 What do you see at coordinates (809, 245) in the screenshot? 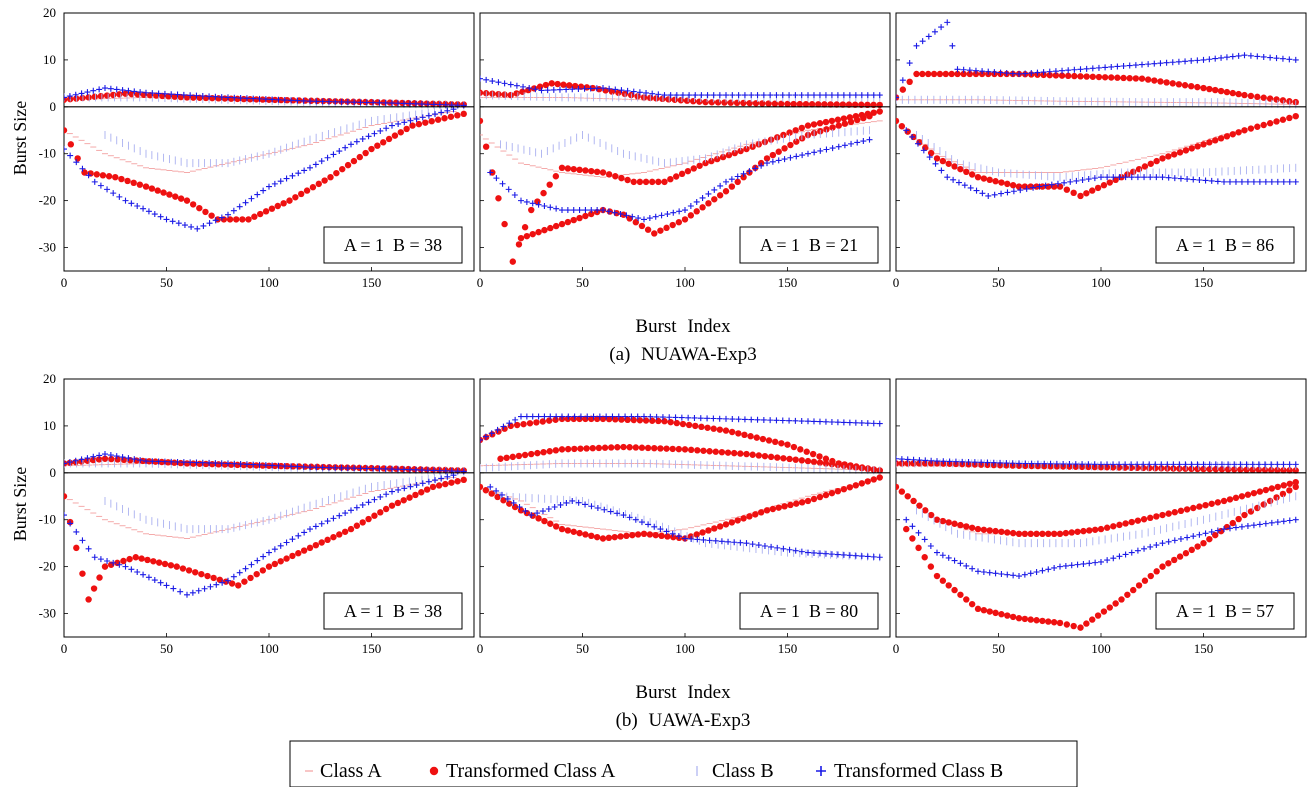
I see `annotation-label: A = 1 B = 21` at bounding box center [809, 245].